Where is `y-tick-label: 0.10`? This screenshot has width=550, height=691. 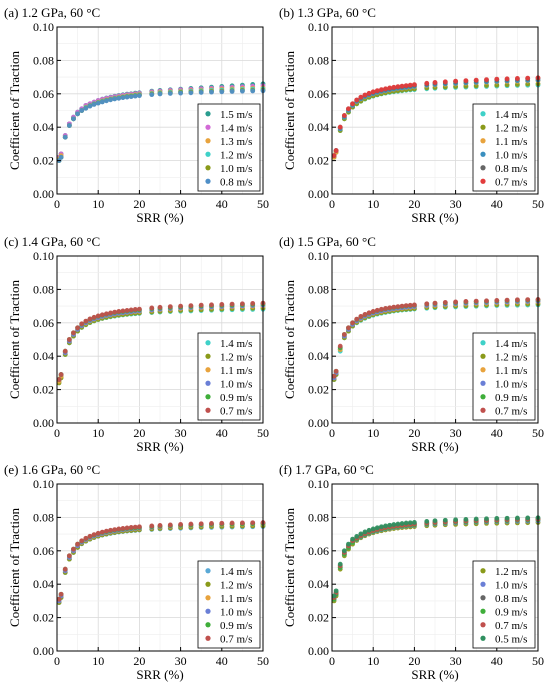 y-tick-label: 0.10 is located at coordinates (43, 27).